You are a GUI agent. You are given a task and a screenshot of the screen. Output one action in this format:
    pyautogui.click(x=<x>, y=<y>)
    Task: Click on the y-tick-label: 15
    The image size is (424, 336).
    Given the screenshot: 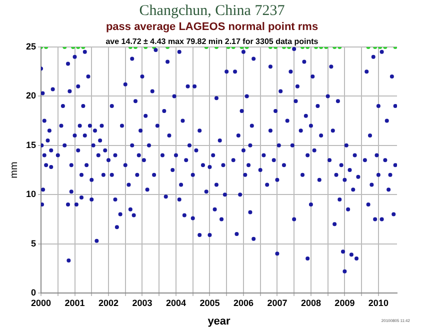 What is the action you would take?
    pyautogui.click(x=31, y=145)
    